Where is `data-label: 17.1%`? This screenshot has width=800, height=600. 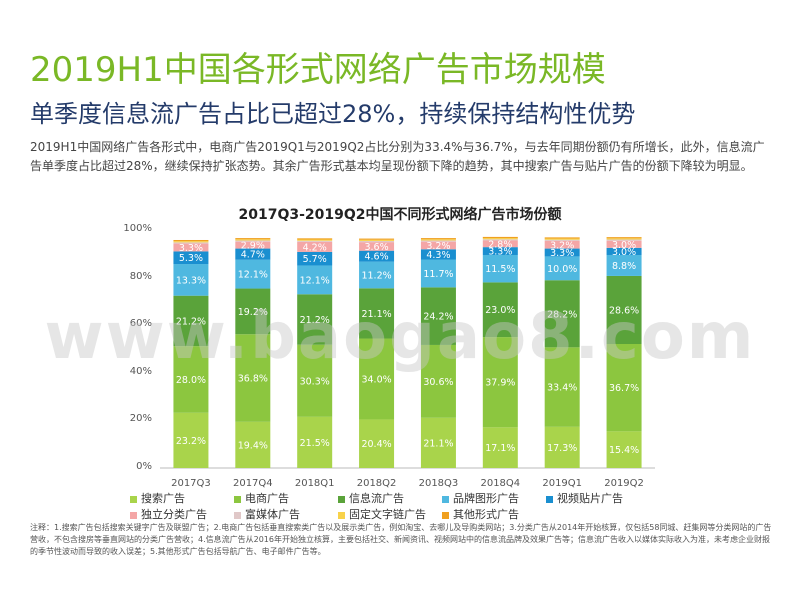 data-label: 17.1% is located at coordinates (500, 448).